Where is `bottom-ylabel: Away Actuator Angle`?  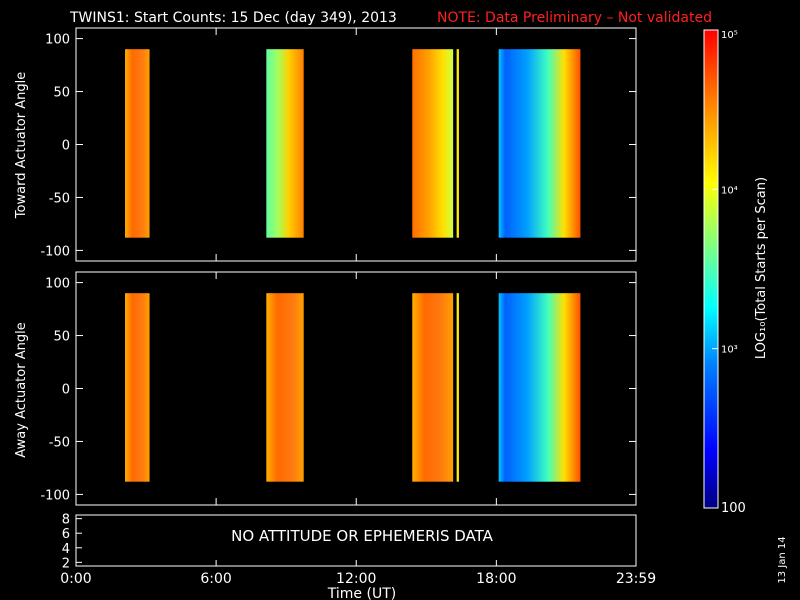 bottom-ylabel: Away Actuator Angle is located at coordinates (21, 389).